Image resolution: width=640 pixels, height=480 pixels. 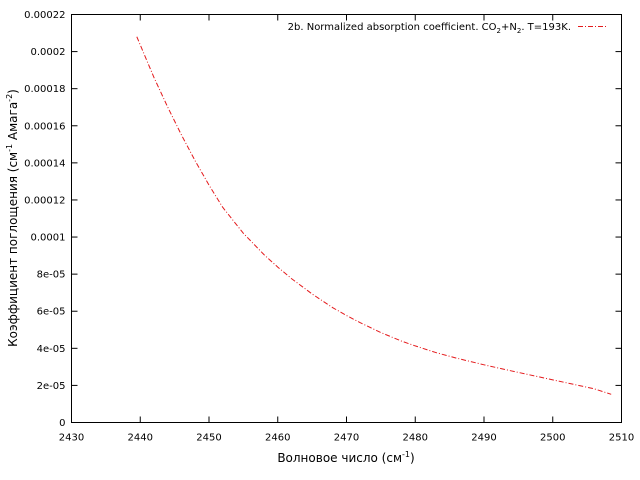 I want to click on legend-sub-1: 2, so click(x=499, y=31).